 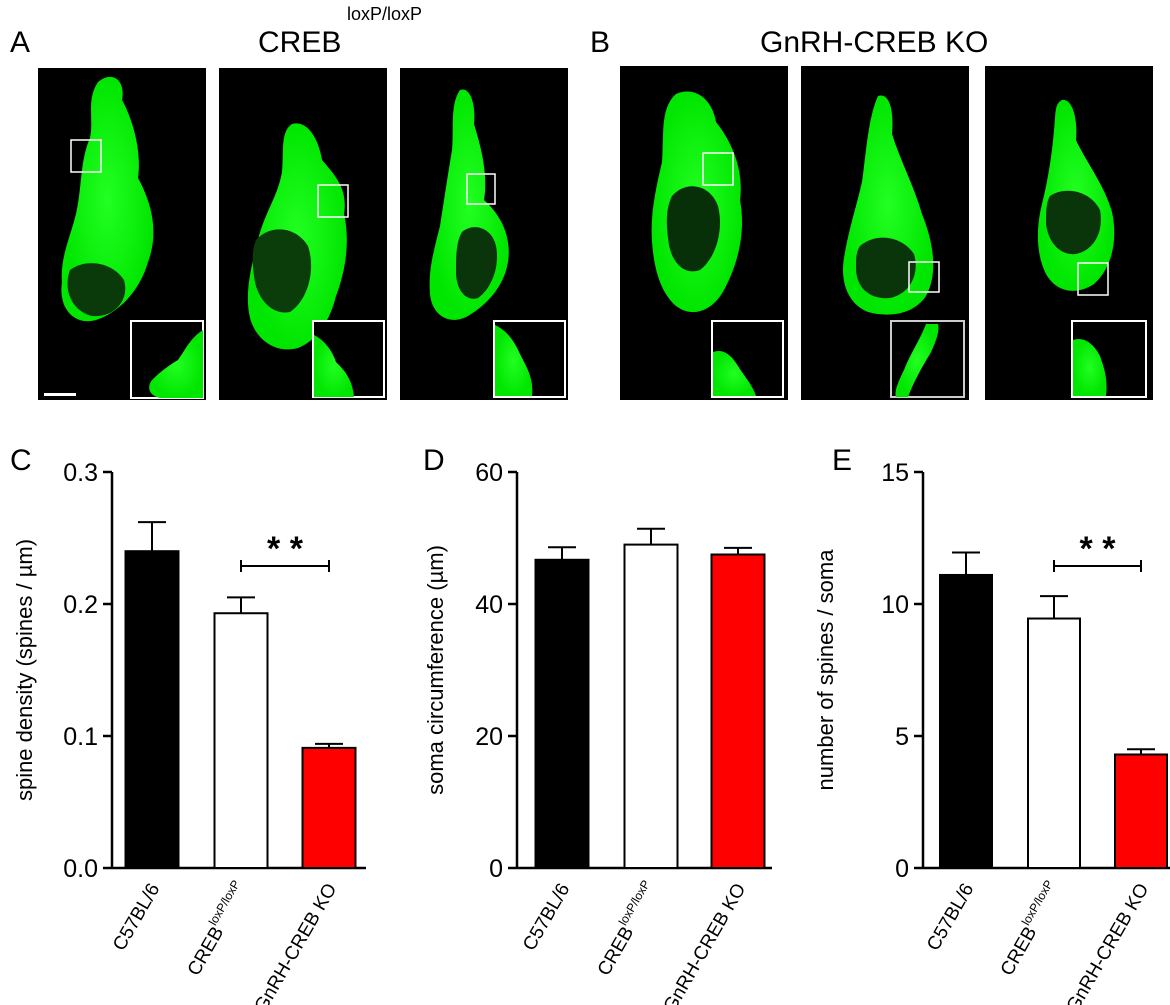 I want to click on y-tick-label: 5, so click(x=902, y=737).